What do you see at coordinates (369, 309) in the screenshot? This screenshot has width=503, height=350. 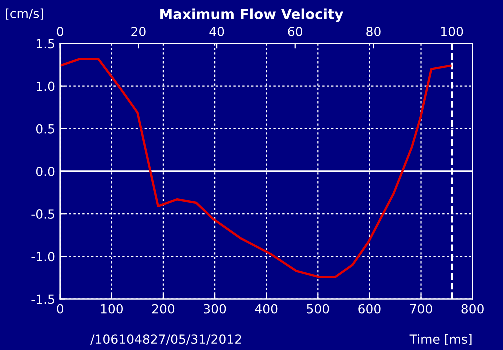 I see `x-tick-label: 600` at bounding box center [369, 309].